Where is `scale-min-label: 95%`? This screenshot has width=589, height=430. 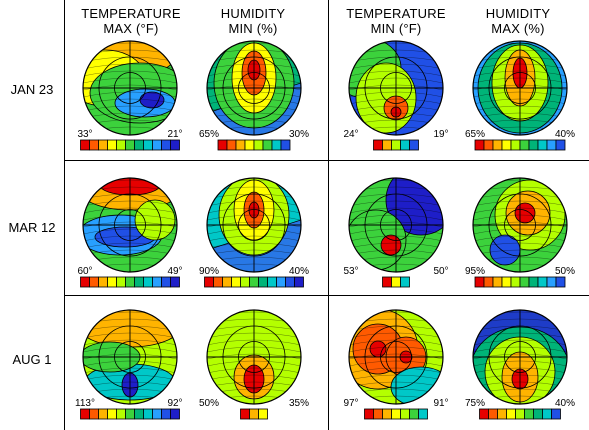
scale-min-label: 95% is located at coordinates (475, 271).